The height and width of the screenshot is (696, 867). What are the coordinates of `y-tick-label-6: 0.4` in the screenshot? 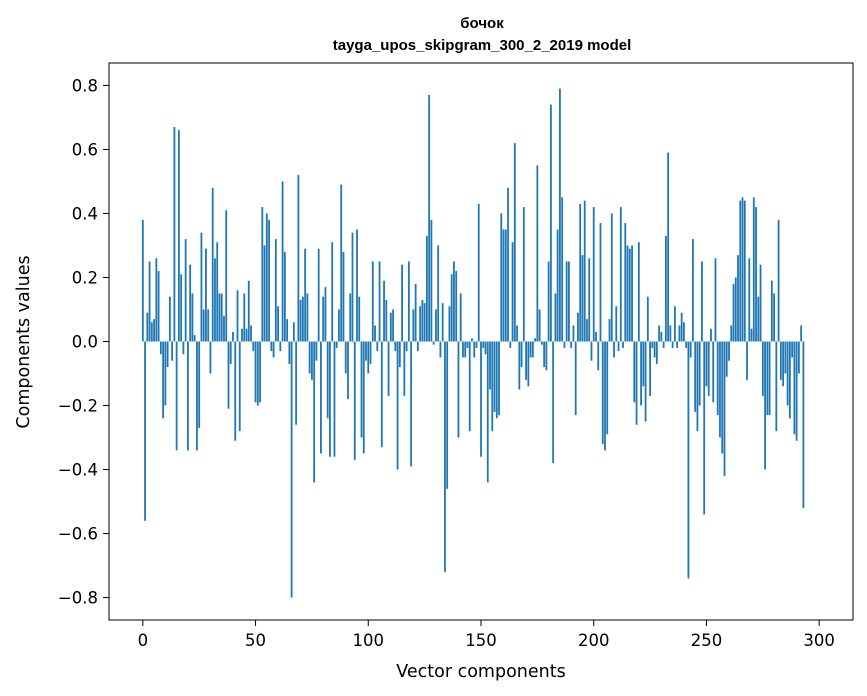 It's located at (85, 213).